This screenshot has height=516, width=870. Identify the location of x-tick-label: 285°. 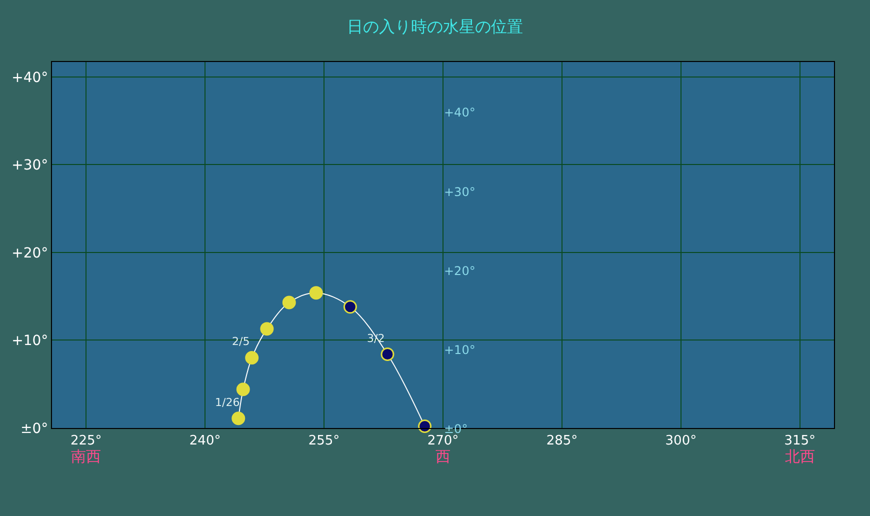
(562, 441).